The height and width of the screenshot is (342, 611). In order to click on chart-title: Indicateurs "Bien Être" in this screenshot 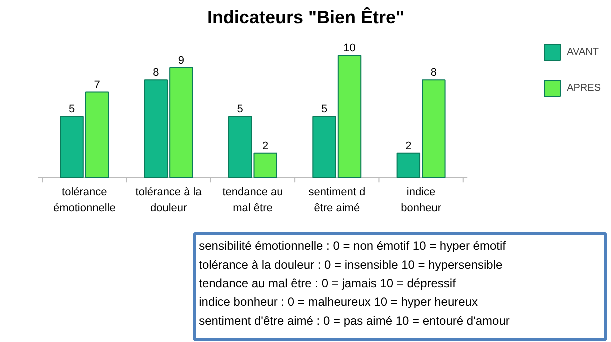, I will do `click(306, 17)`.